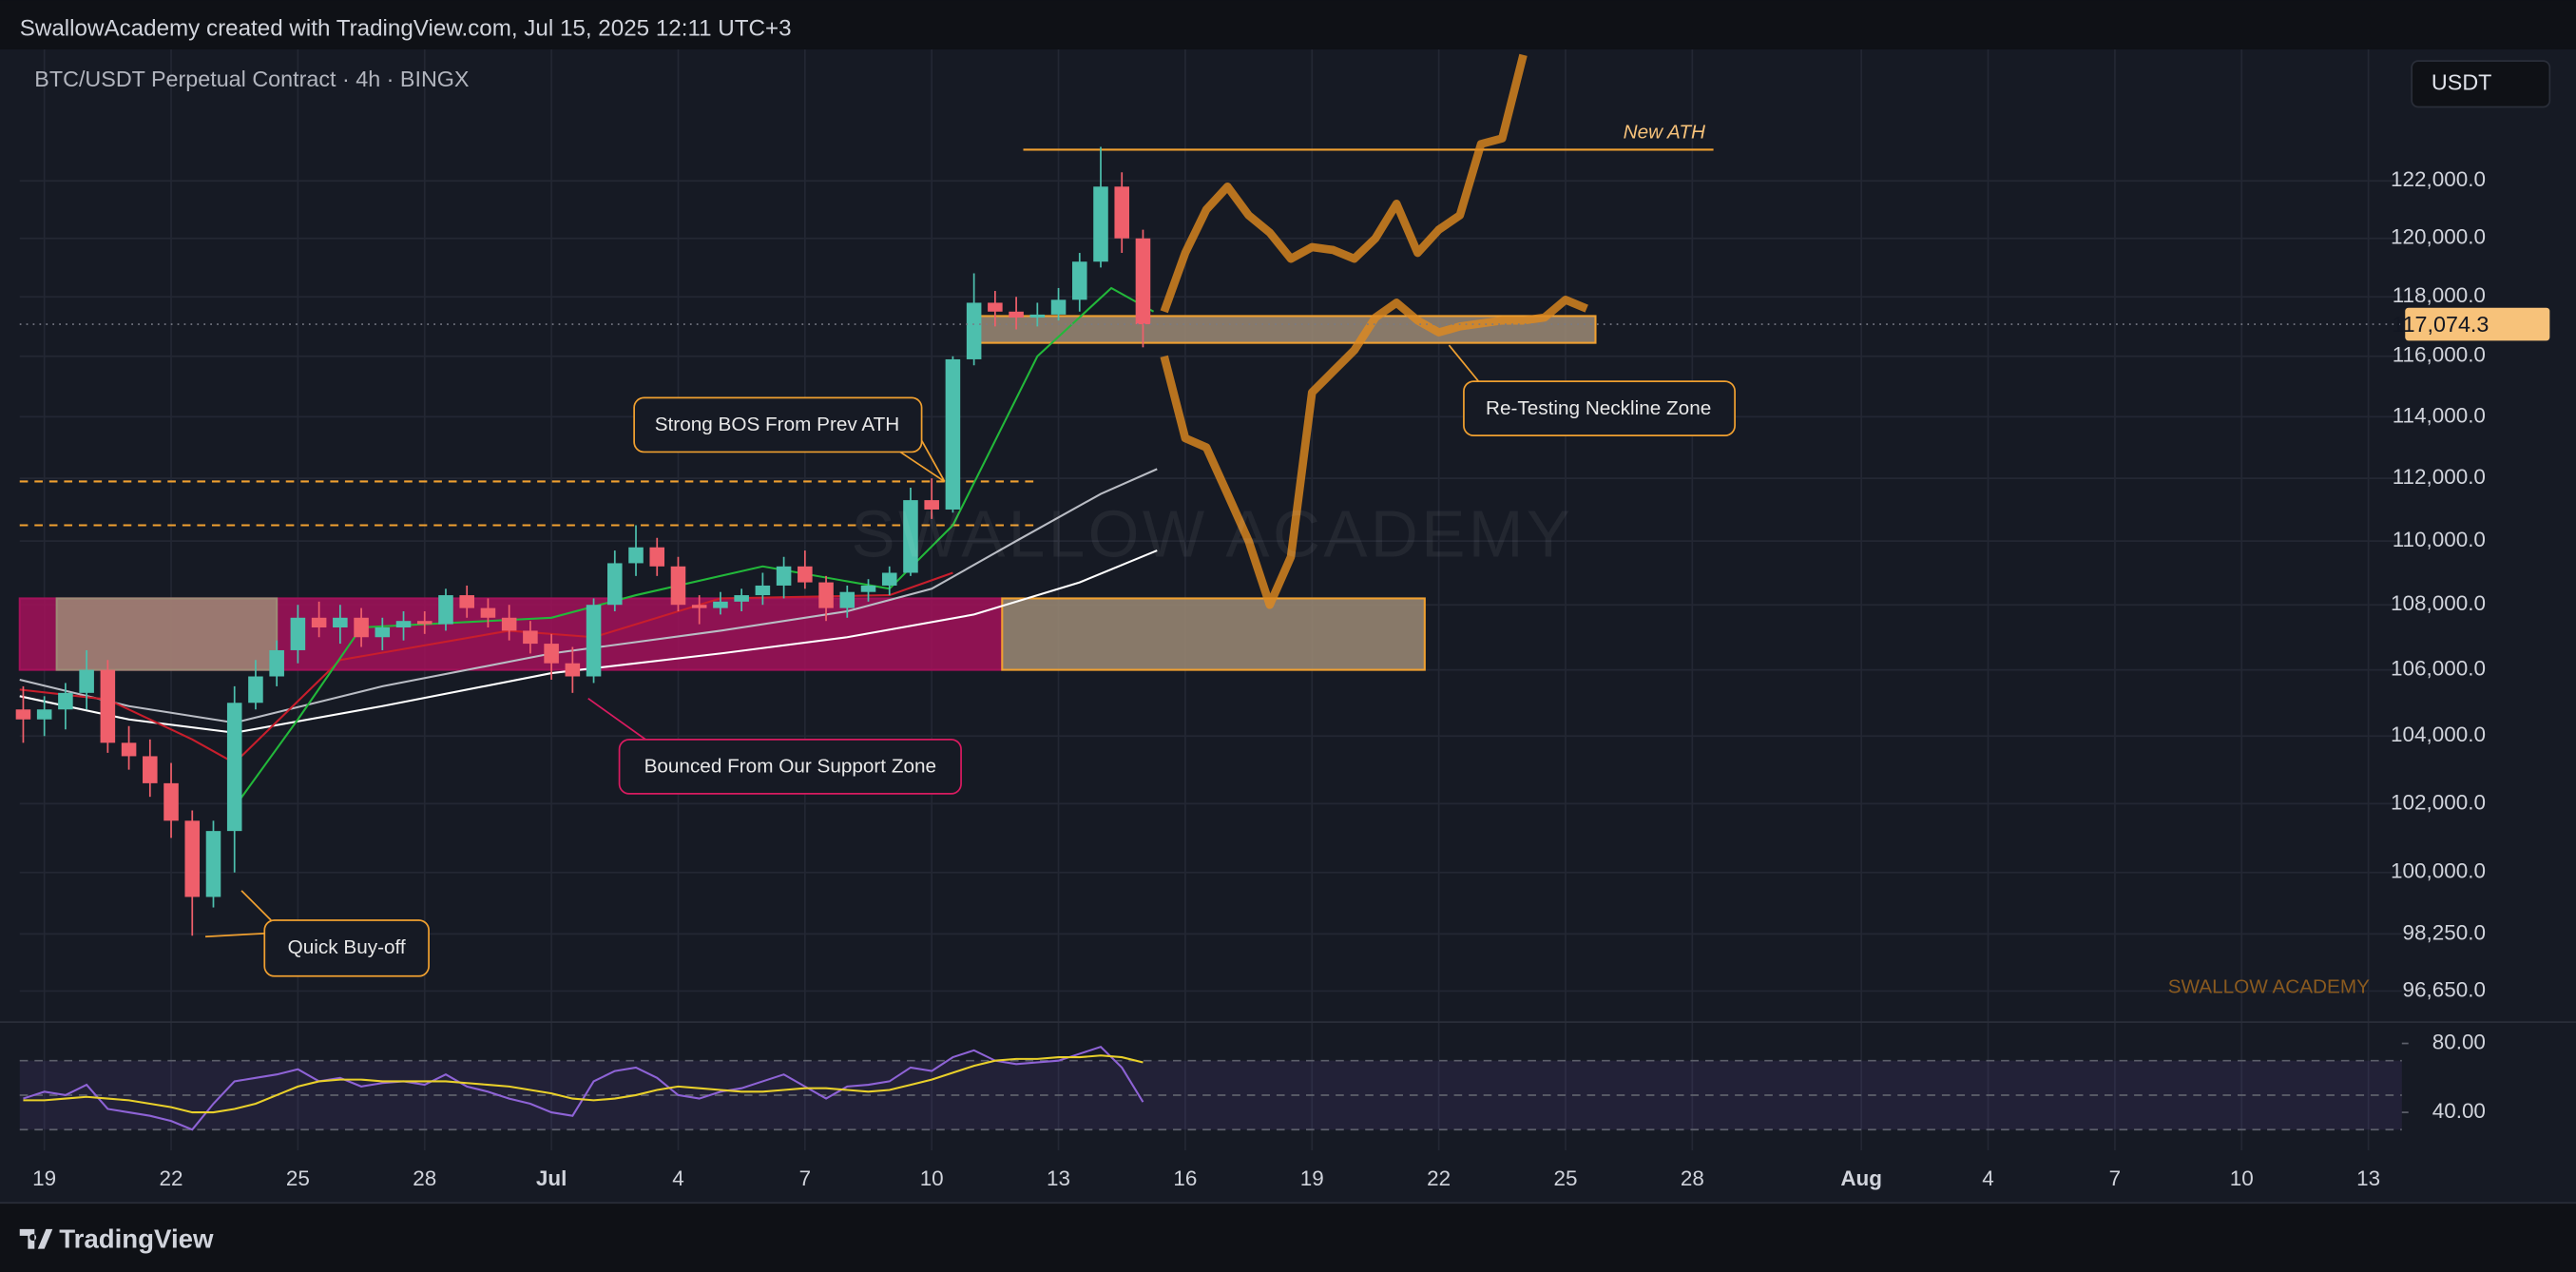 Image resolution: width=2576 pixels, height=1272 pixels. Describe the element at coordinates (2440, 355) in the screenshot. I see `y-tick-label: 116,000.0` at that location.